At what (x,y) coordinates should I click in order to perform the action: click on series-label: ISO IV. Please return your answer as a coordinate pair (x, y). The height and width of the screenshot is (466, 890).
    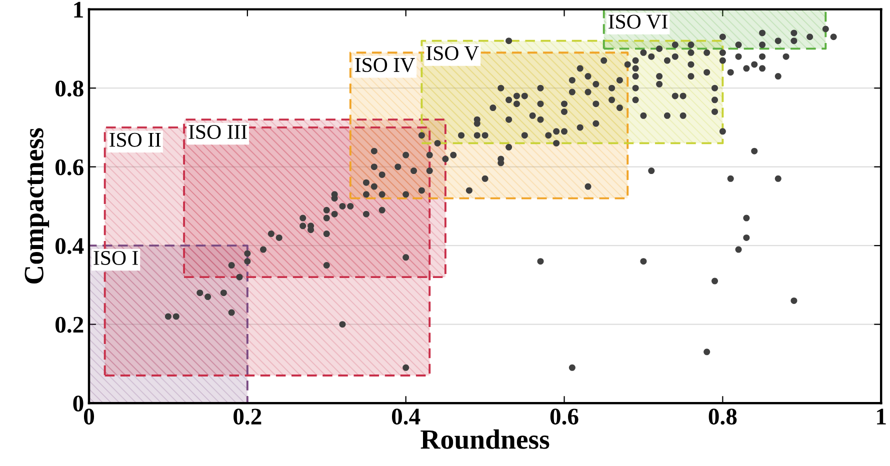
    Looking at the image, I should click on (385, 65).